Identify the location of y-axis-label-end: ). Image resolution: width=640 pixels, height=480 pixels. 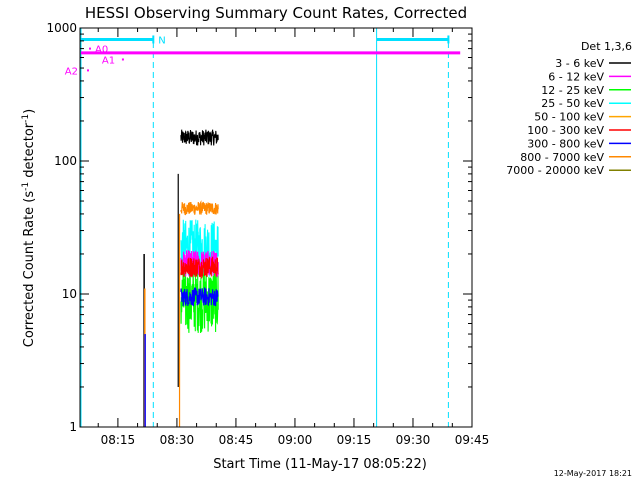
(29, 111).